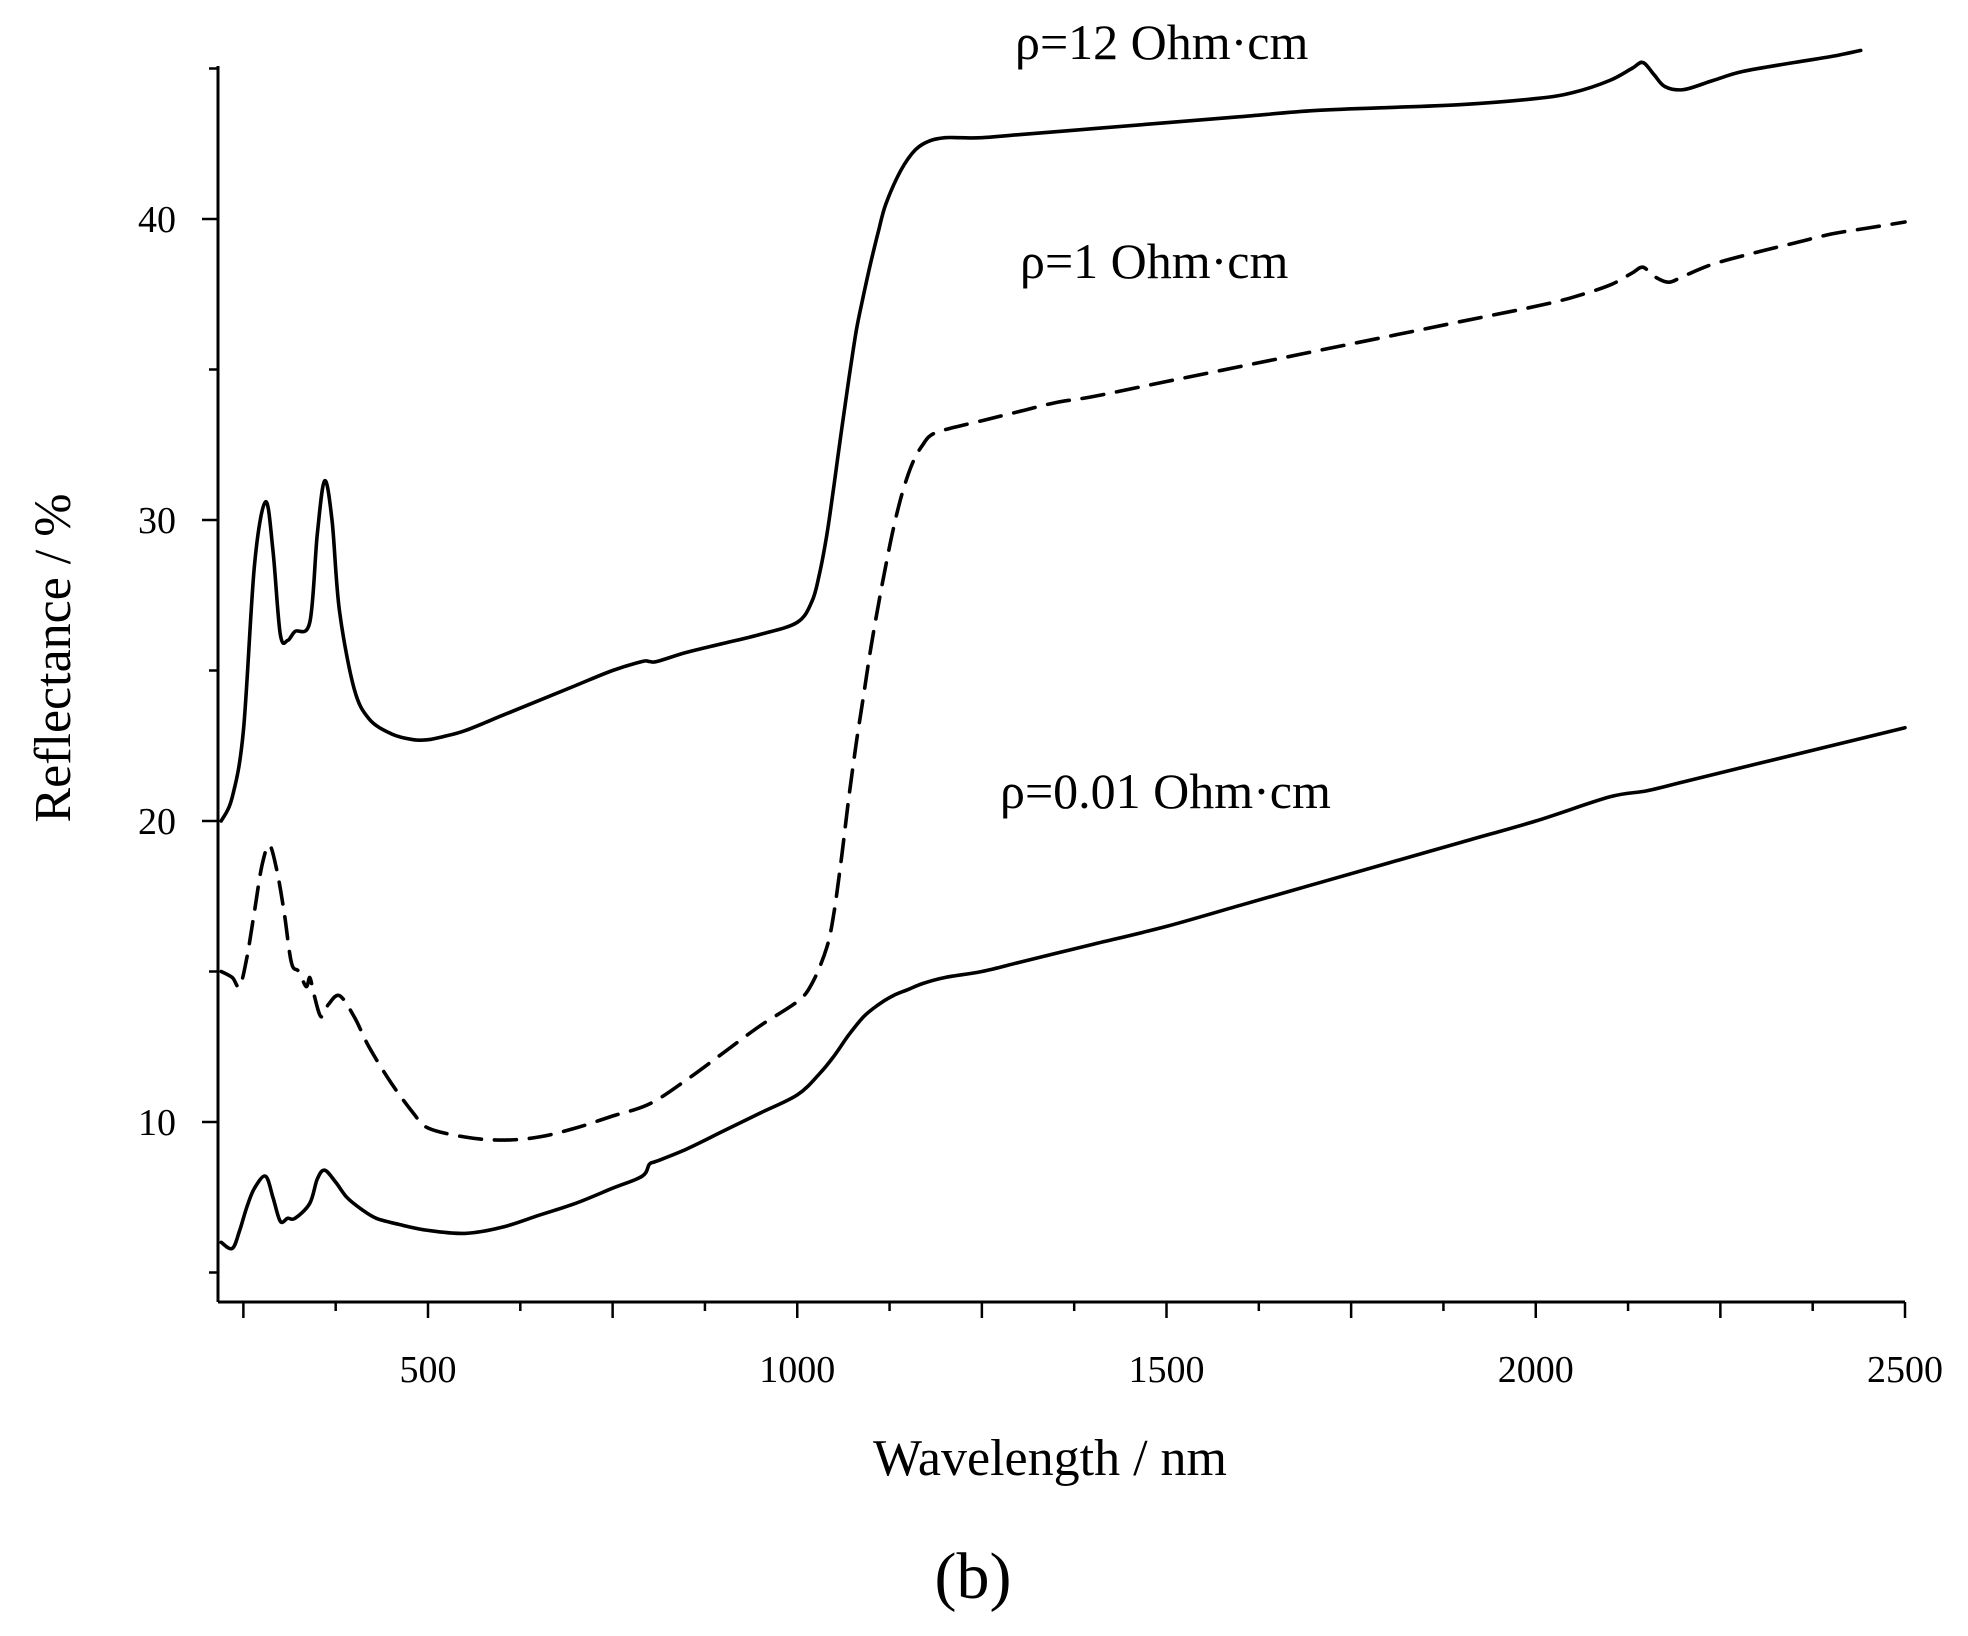  I want to click on x-tick-label: 1000, so click(797, 1370).